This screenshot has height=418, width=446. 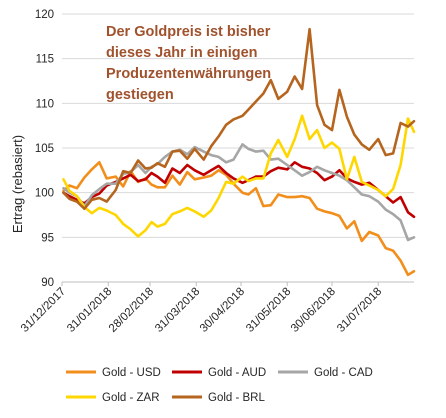 What do you see at coordinates (177, 310) in the screenshot?
I see `x-tick-label: 31/03/2018` at bounding box center [177, 310].